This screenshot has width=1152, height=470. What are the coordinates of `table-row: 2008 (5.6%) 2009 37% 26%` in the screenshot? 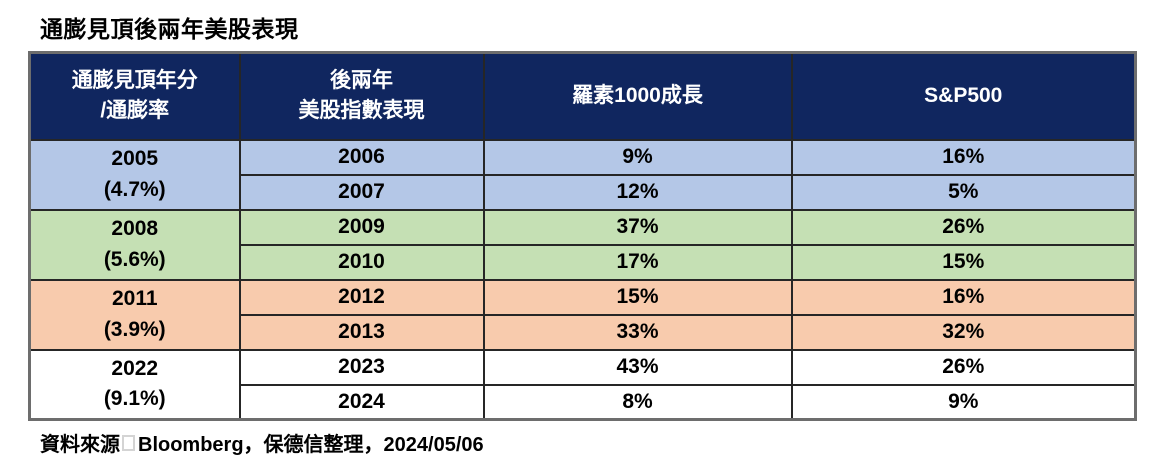 It's located at (582, 244).